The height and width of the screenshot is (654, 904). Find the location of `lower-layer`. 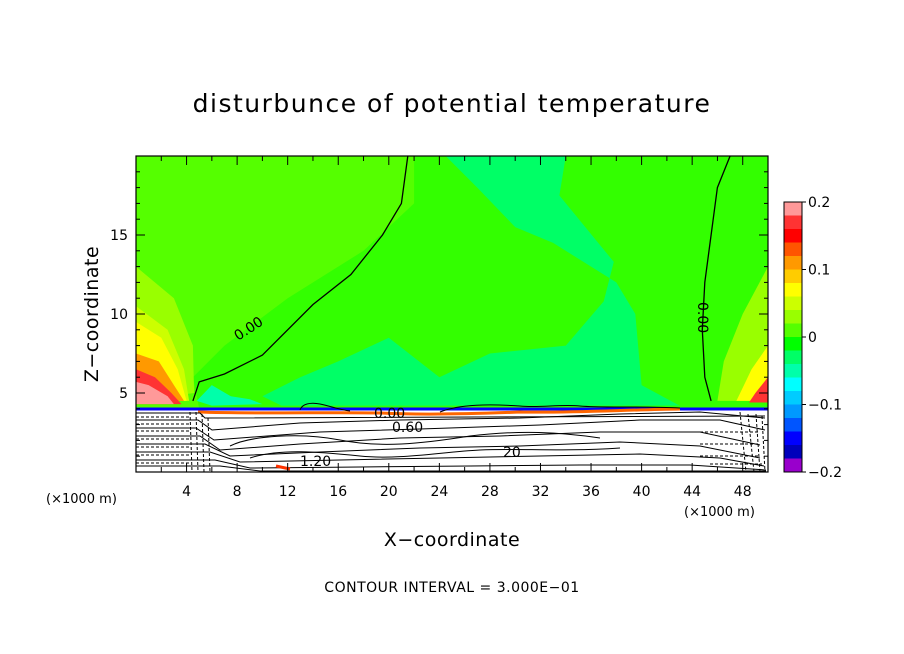

lower-layer is located at coordinates (452, 437).